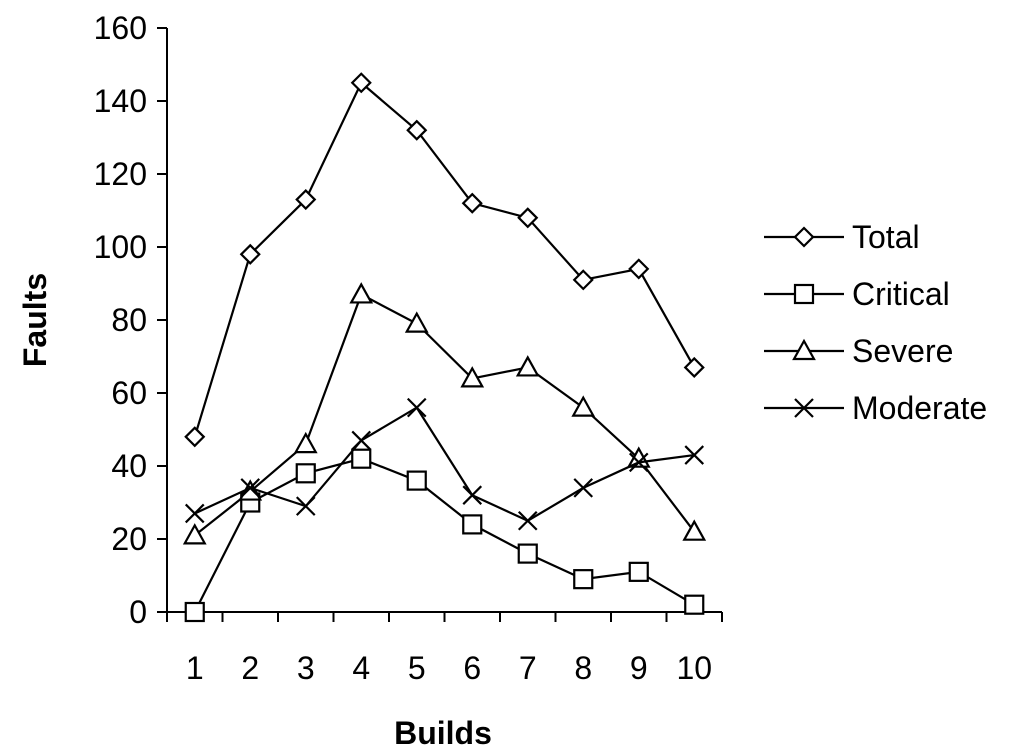  What do you see at coordinates (804, 237) in the screenshot?
I see `legend-marker-diamond` at bounding box center [804, 237].